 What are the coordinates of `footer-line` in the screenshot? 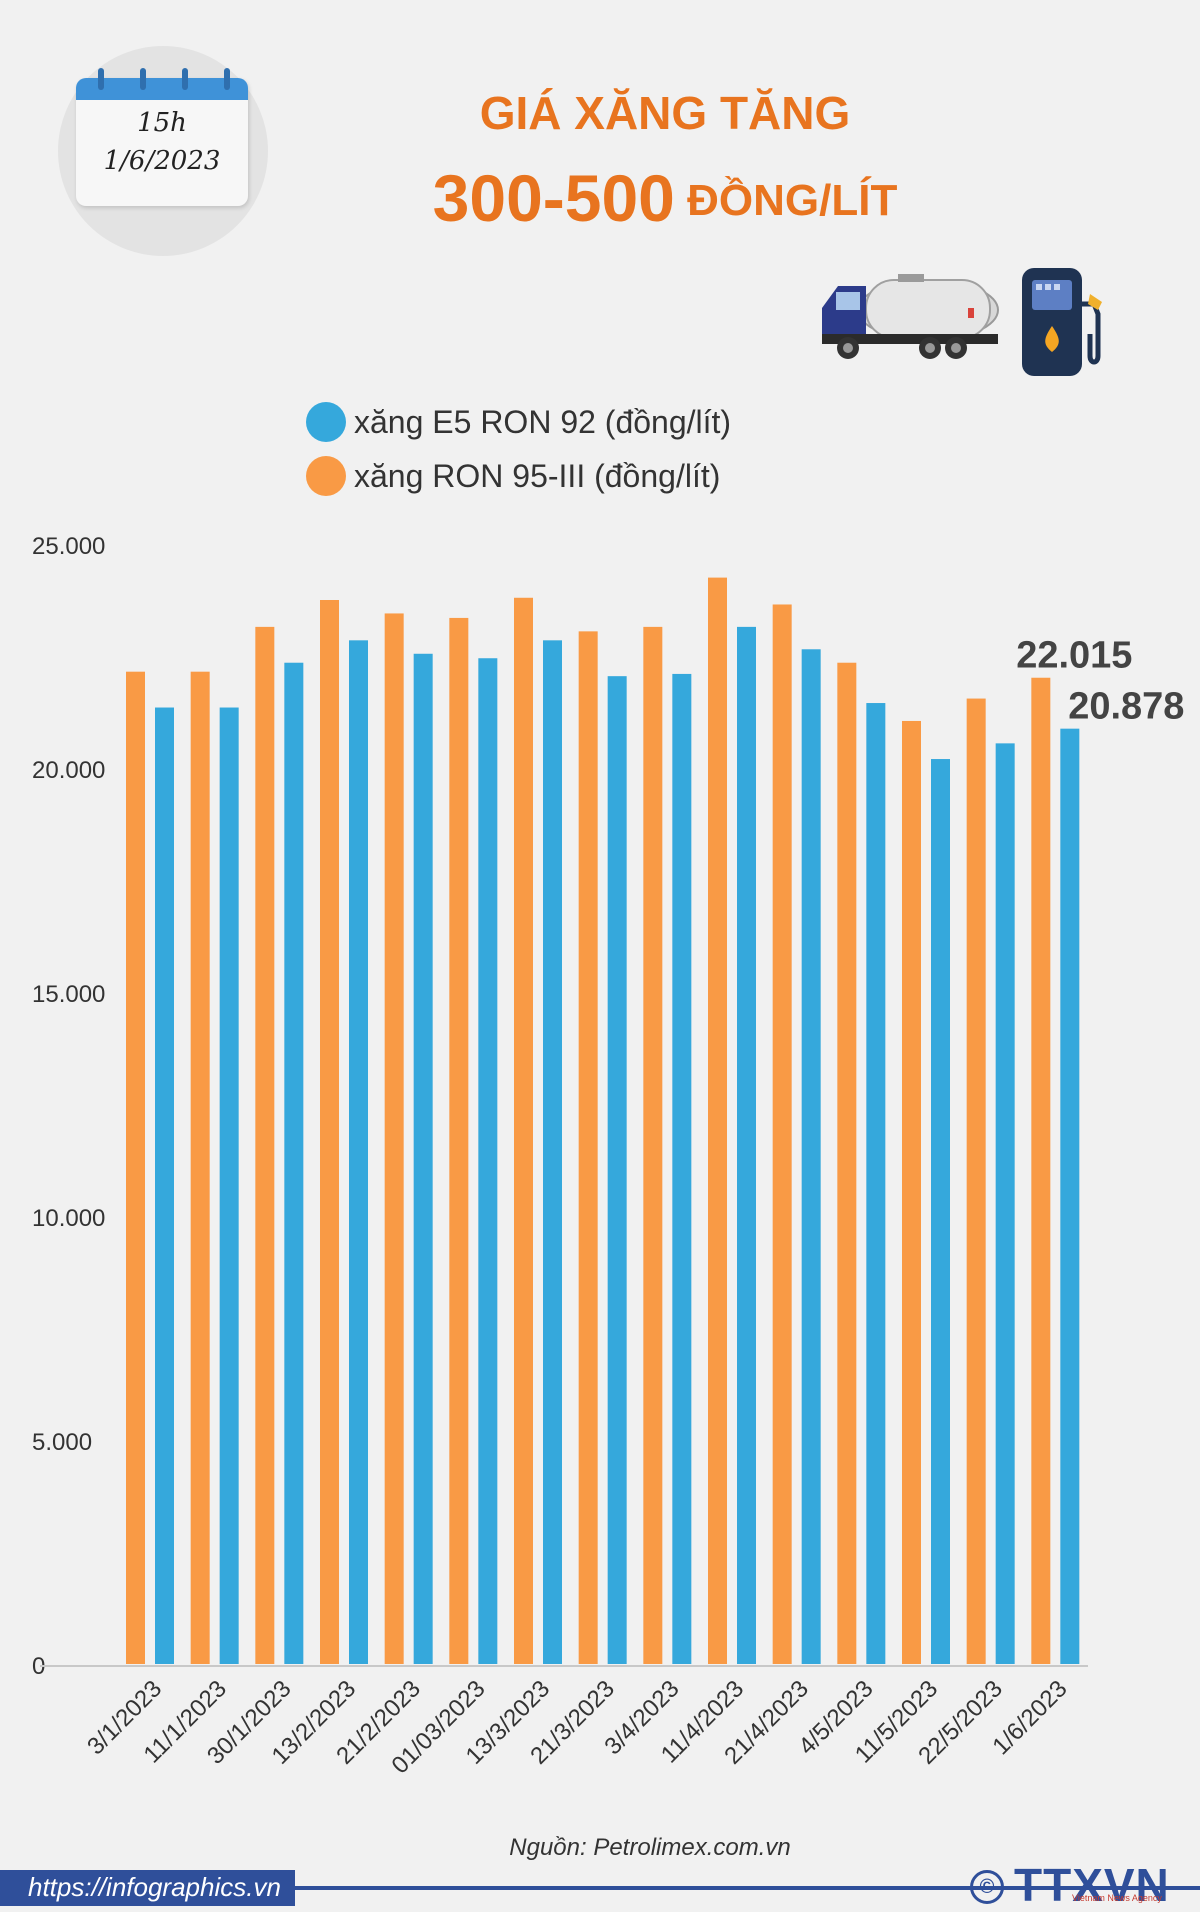 It's located at (747, 1888).